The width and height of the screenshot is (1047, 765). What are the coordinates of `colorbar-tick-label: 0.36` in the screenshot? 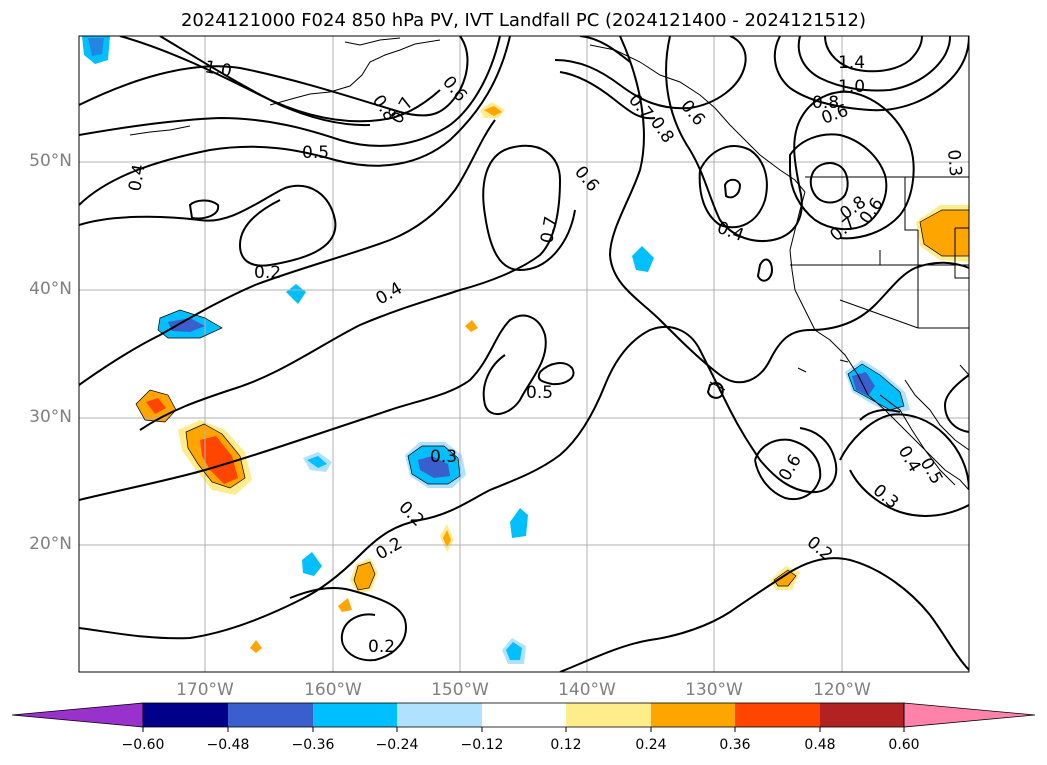 It's located at (735, 745).